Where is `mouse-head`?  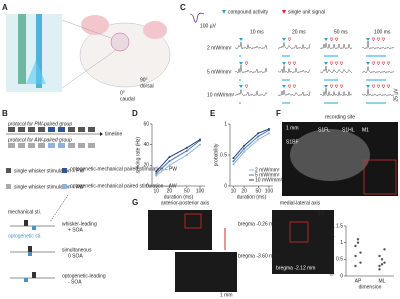 mouse-head is located at coordinates (125, 55).